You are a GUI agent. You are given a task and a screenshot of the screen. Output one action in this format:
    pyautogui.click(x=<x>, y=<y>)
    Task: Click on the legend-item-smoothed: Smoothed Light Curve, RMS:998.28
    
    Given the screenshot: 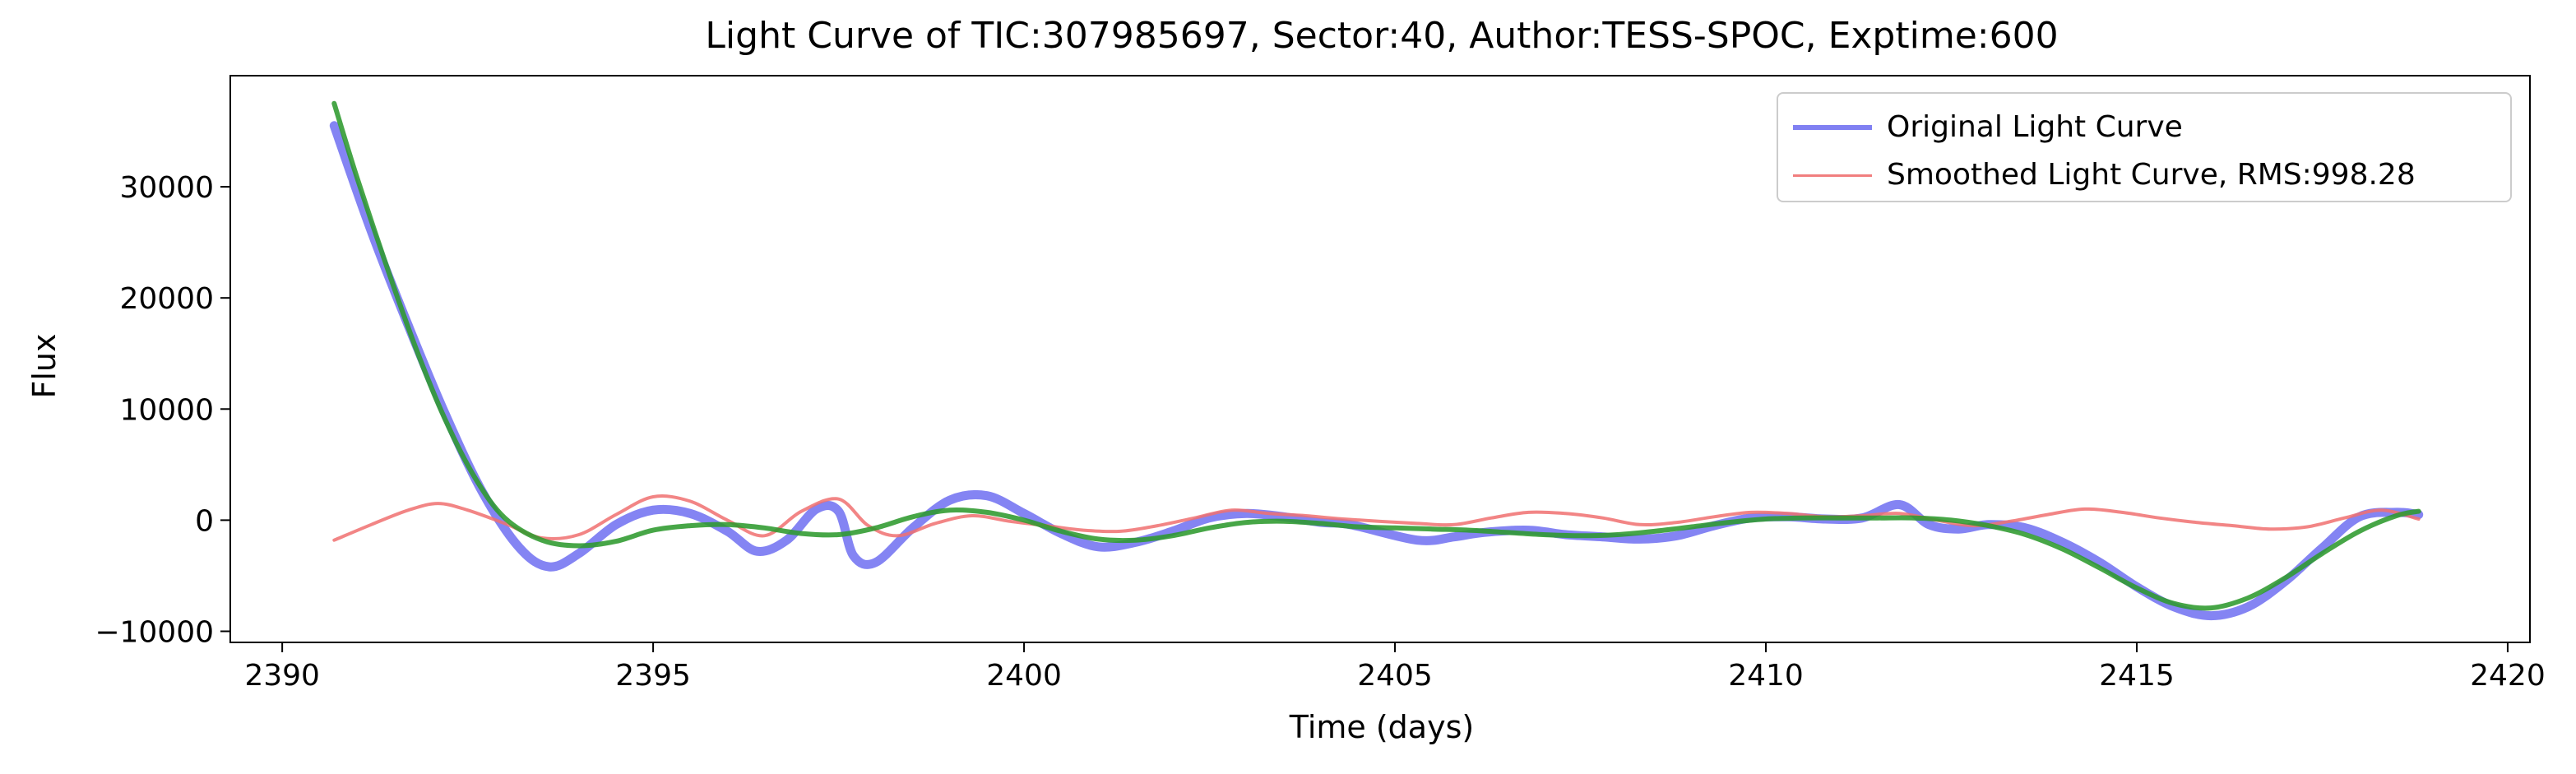 What is the action you would take?
    pyautogui.click(x=2144, y=175)
    